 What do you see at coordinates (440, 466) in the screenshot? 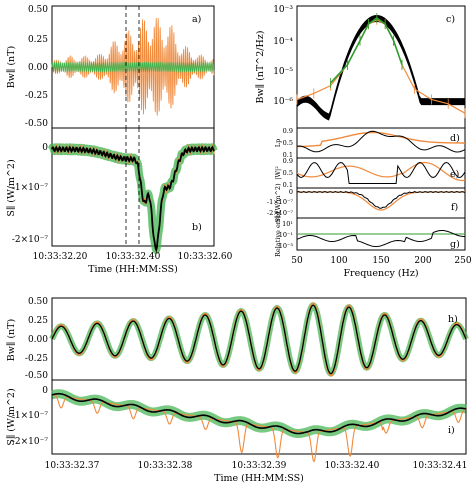
I see `panel-i-xtick-4: 10:33:32.41` at bounding box center [440, 466].